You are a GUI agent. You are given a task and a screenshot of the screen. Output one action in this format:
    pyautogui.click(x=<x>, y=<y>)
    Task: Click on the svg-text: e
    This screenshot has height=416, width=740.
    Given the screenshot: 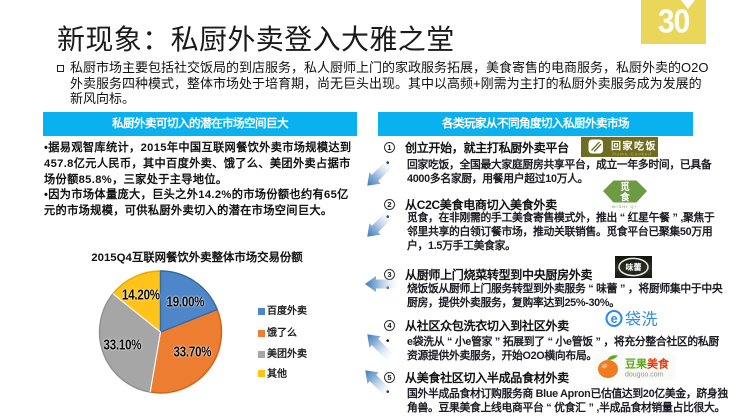 What is the action you would take?
    pyautogui.click(x=614, y=319)
    